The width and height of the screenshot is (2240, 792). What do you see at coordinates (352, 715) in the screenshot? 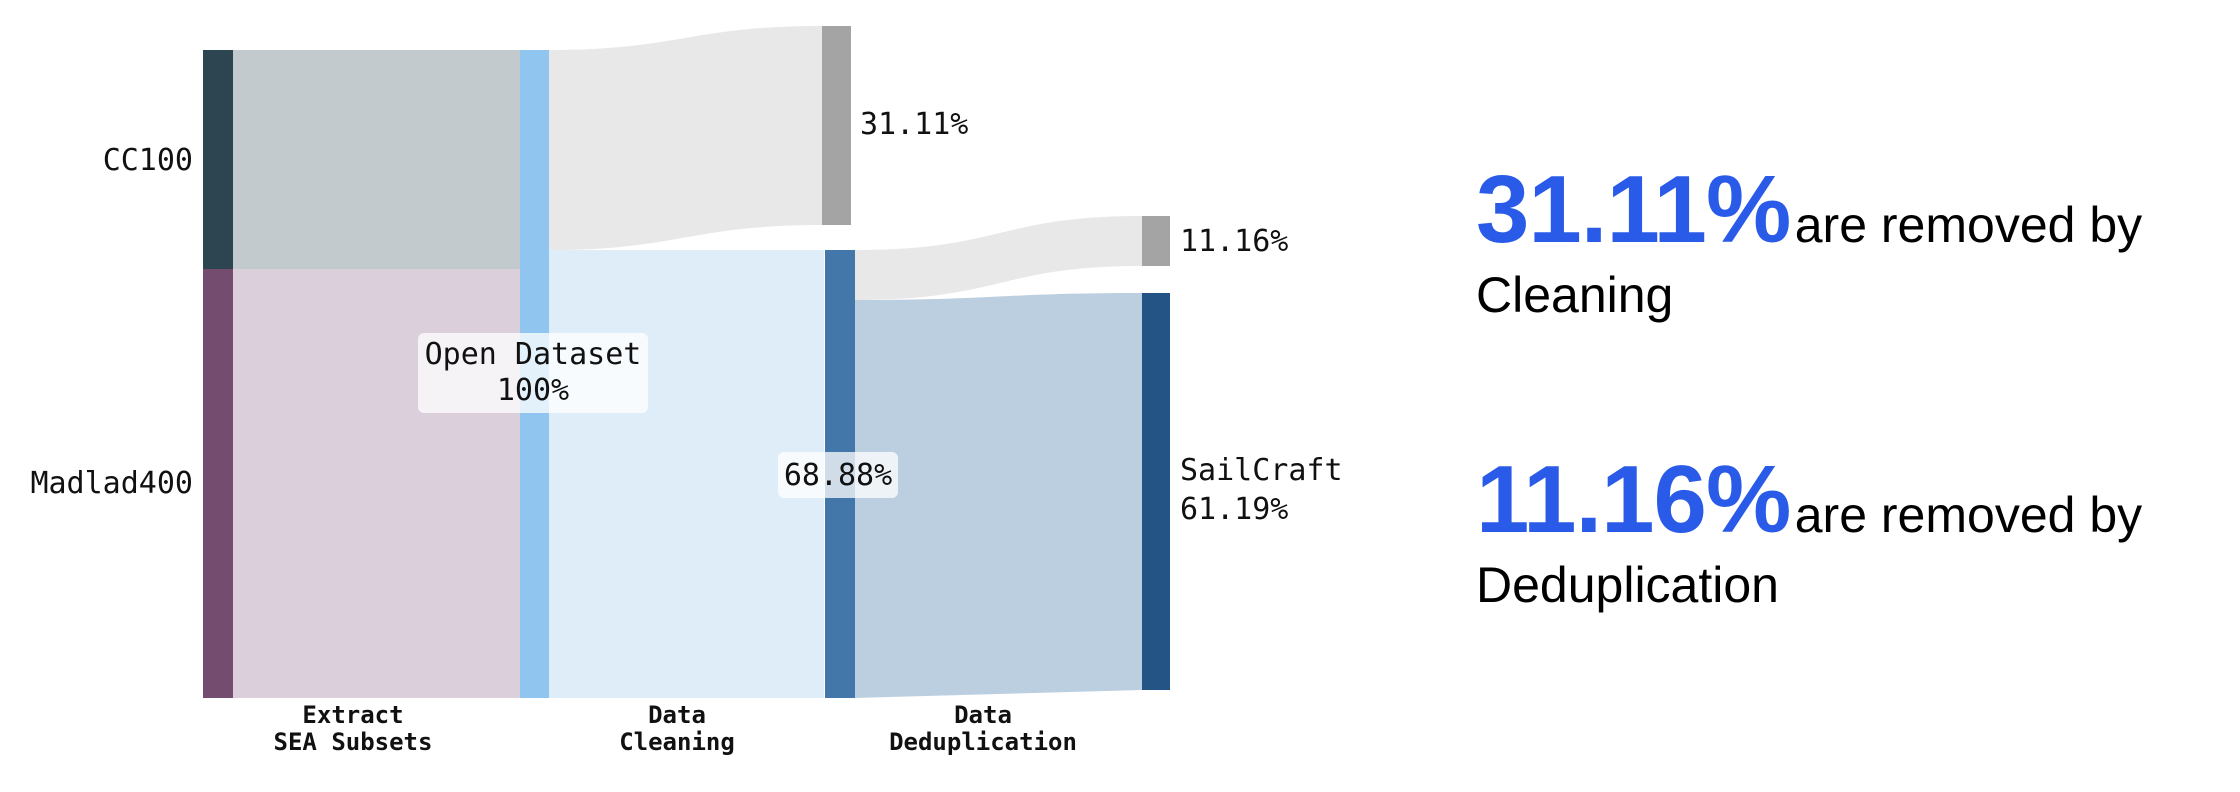
I see `stage-extract-line1: Extract` at bounding box center [352, 715].